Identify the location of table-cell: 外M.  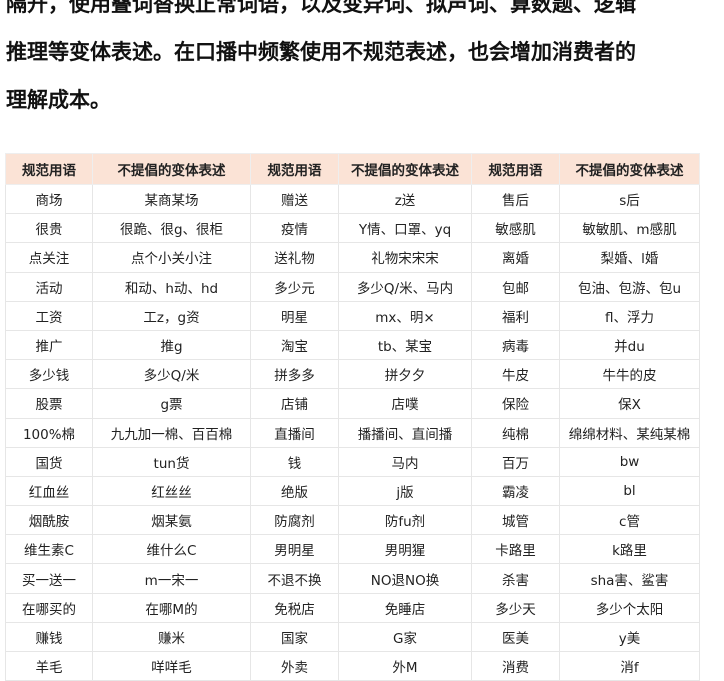
(405, 665).